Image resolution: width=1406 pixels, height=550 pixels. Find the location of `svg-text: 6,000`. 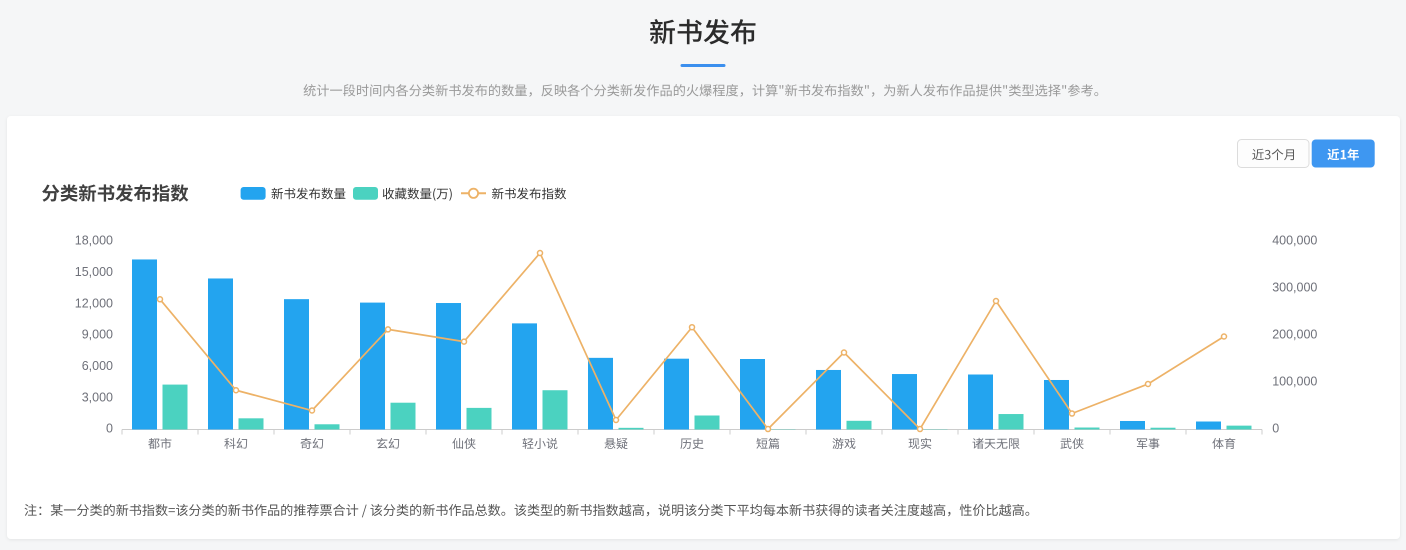

svg-text: 6,000 is located at coordinates (97, 366).